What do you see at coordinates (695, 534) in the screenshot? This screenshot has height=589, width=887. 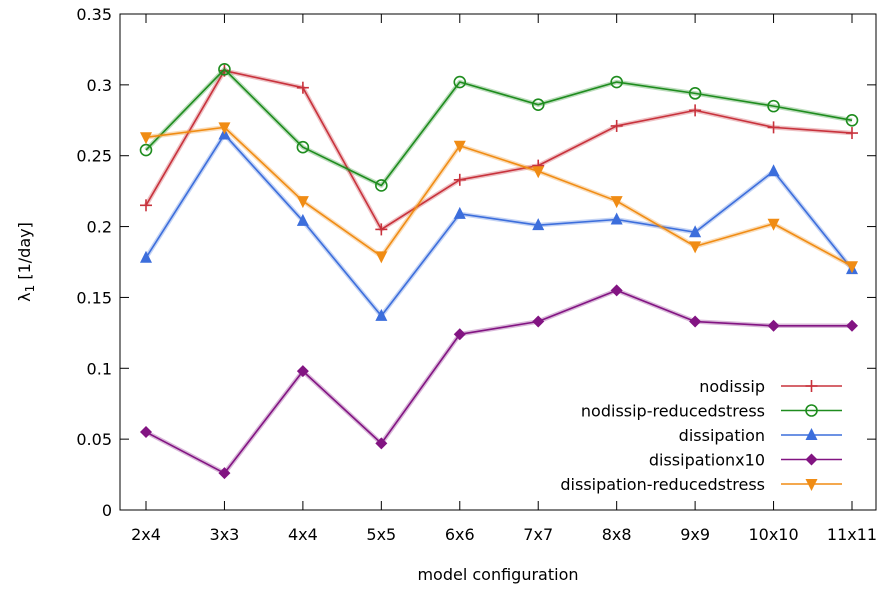 I see `x-tick-label: 9x9` at bounding box center [695, 534].